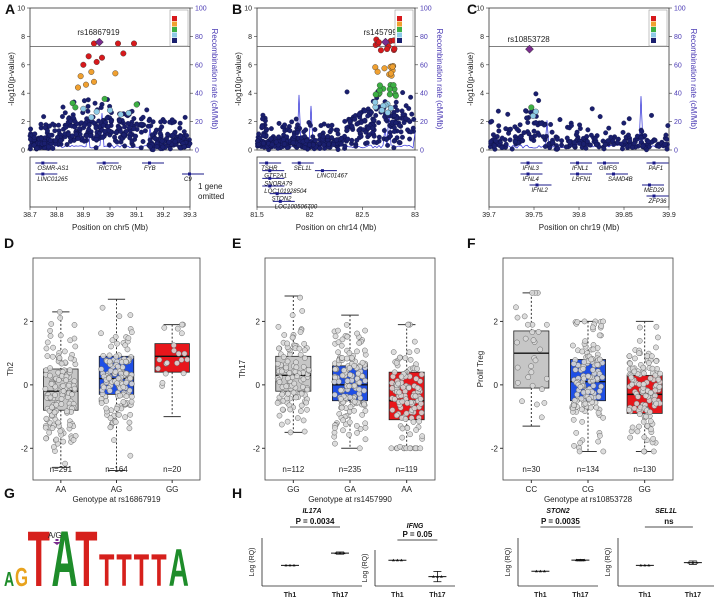 Image resolution: width=724 pixels, height=615 pixels. I want to click on allele-label: A/G, so click(55, 535).